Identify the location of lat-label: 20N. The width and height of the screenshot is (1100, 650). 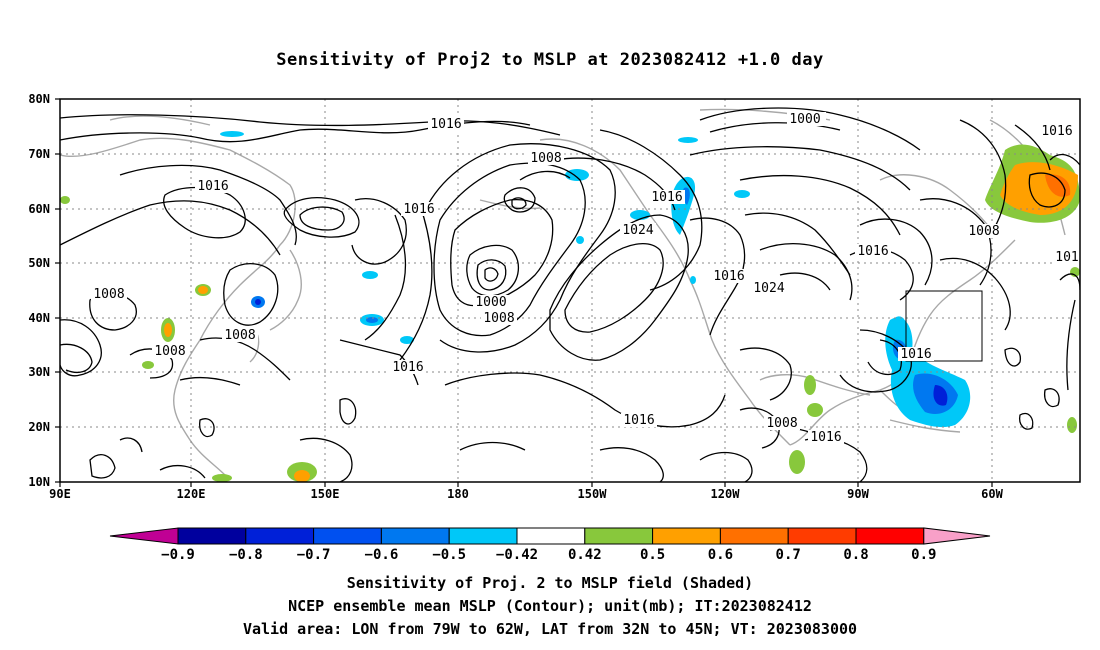
(39, 427).